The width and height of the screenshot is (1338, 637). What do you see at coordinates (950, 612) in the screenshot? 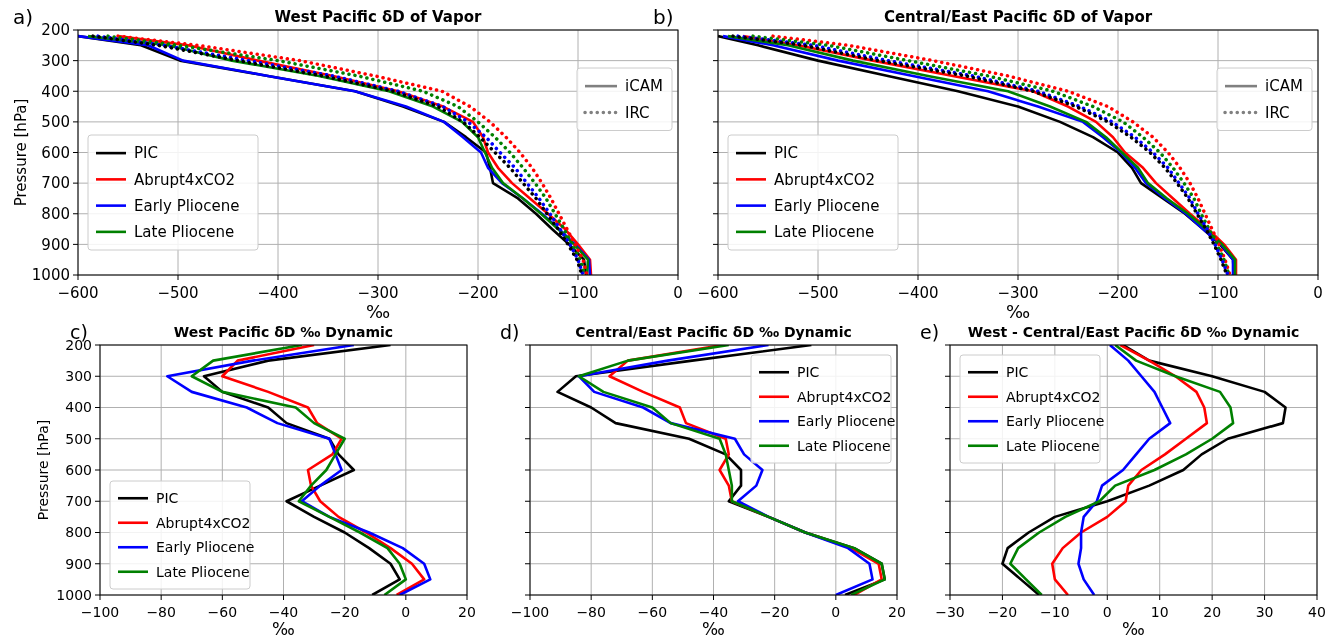
I see `x-tick-label: −30` at bounding box center [950, 612].